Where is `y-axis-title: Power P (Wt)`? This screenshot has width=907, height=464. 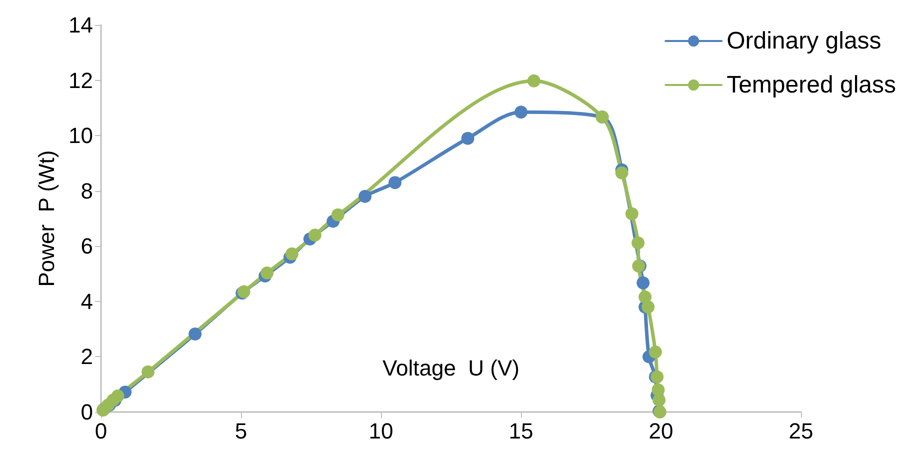 y-axis-title: Power P (Wt) is located at coordinates (47, 218).